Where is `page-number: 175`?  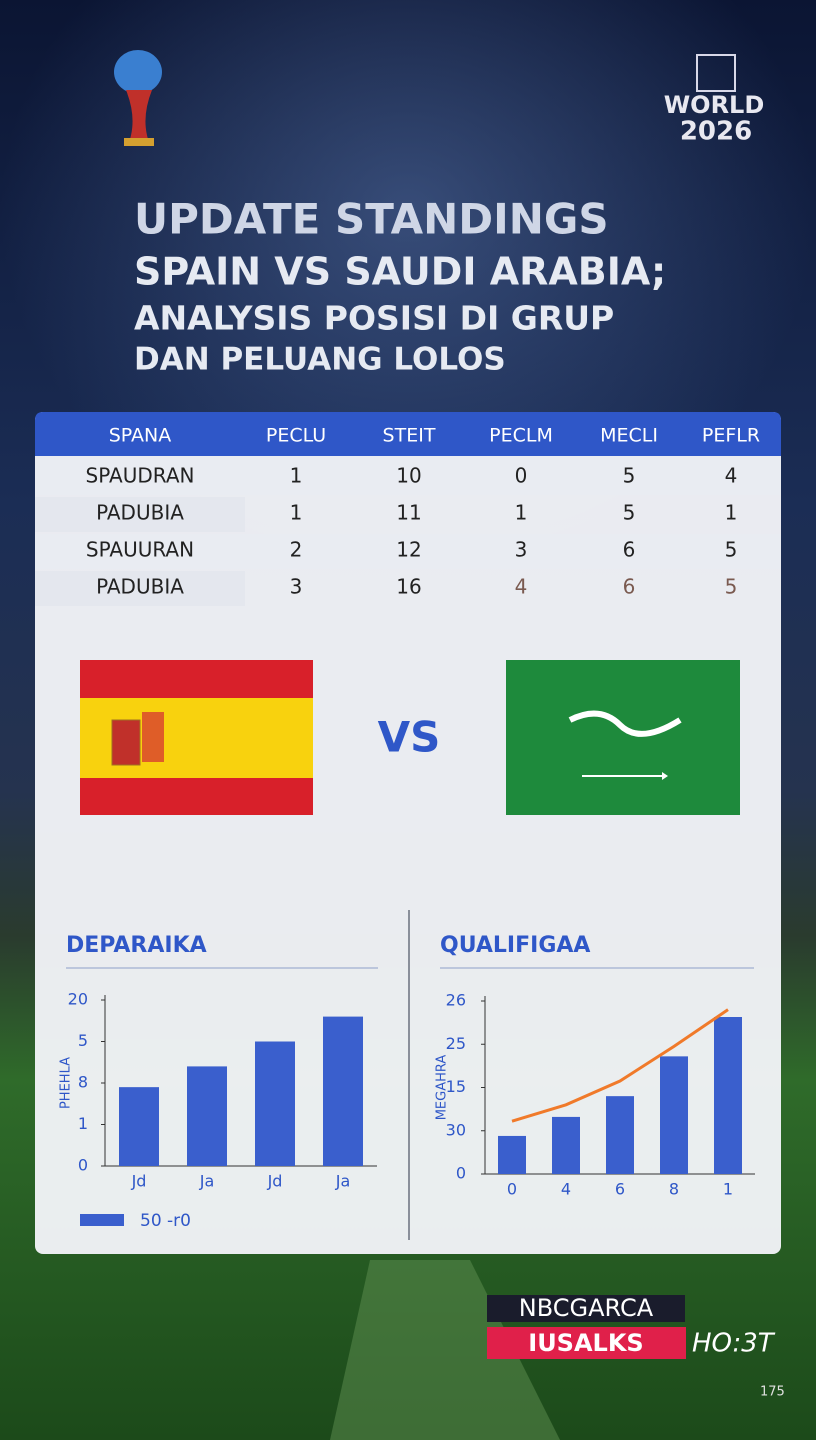
page-number: 175 is located at coordinates (772, 1392).